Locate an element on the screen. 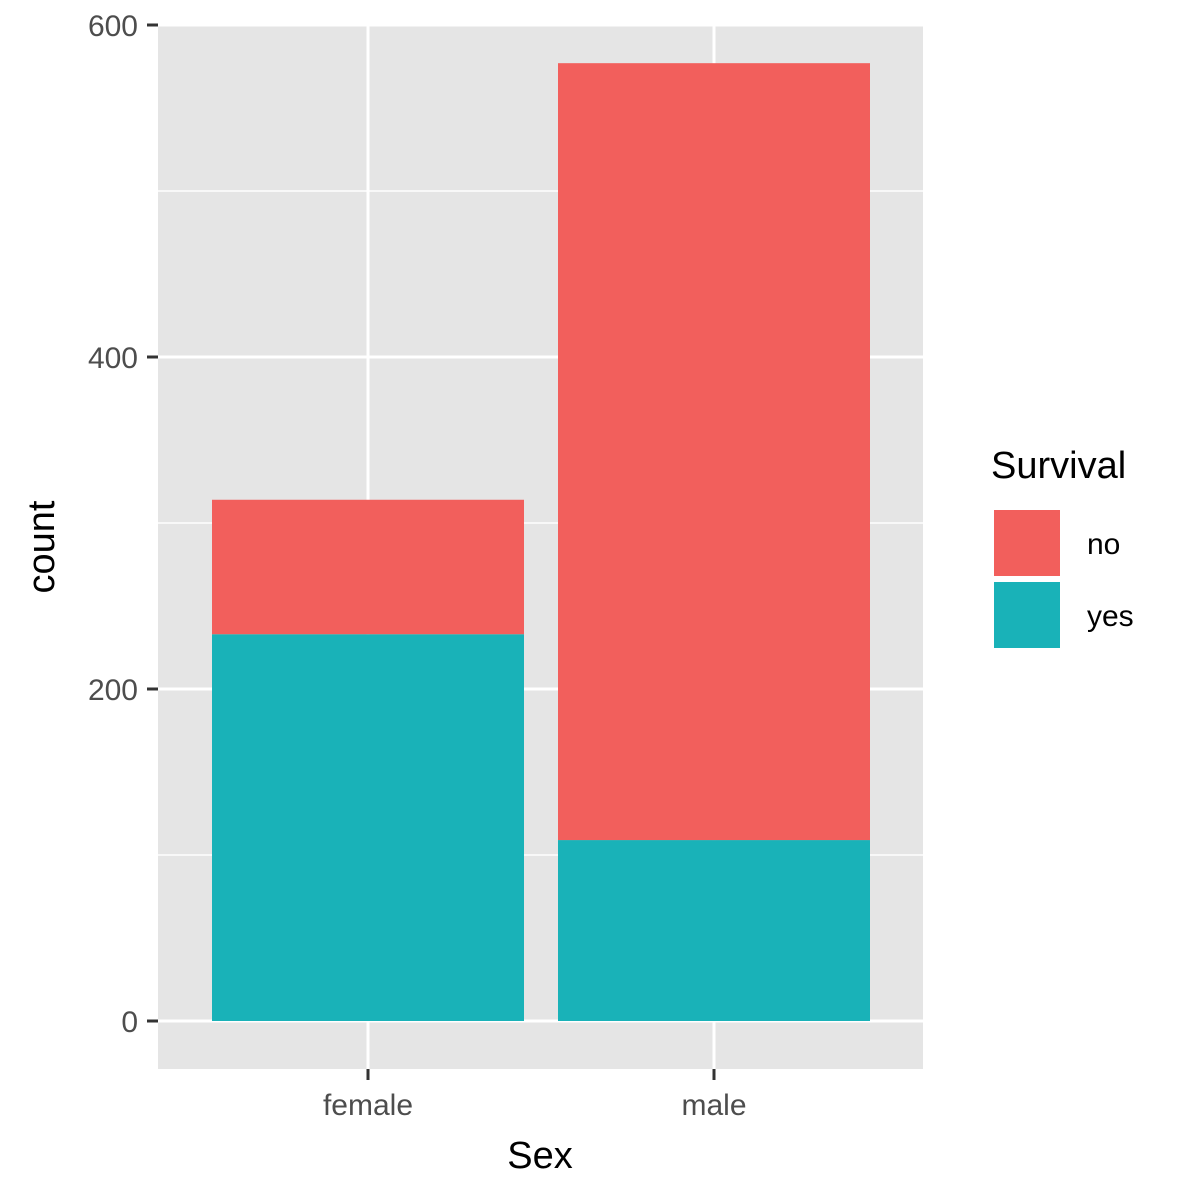 This screenshot has width=1200, height=1200. bar-female-yes is located at coordinates (368, 827).